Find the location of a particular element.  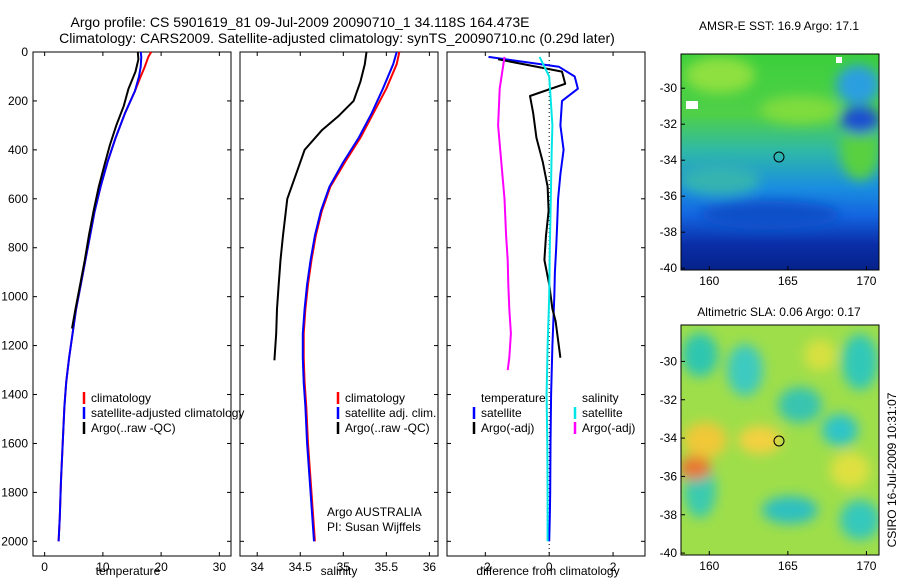

temperature-xlabel: temperature is located at coordinates (128, 571).